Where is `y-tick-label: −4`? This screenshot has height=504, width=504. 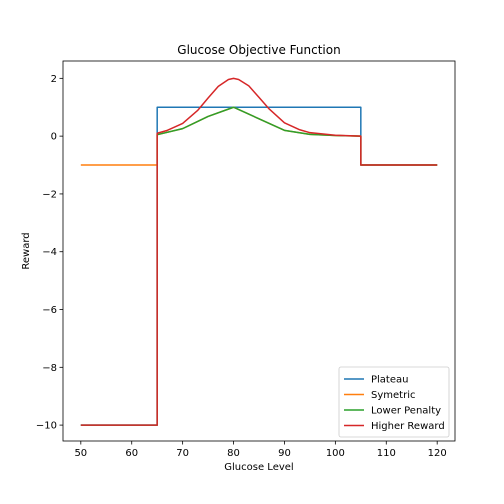
y-tick-label: −4 is located at coordinates (49, 252).